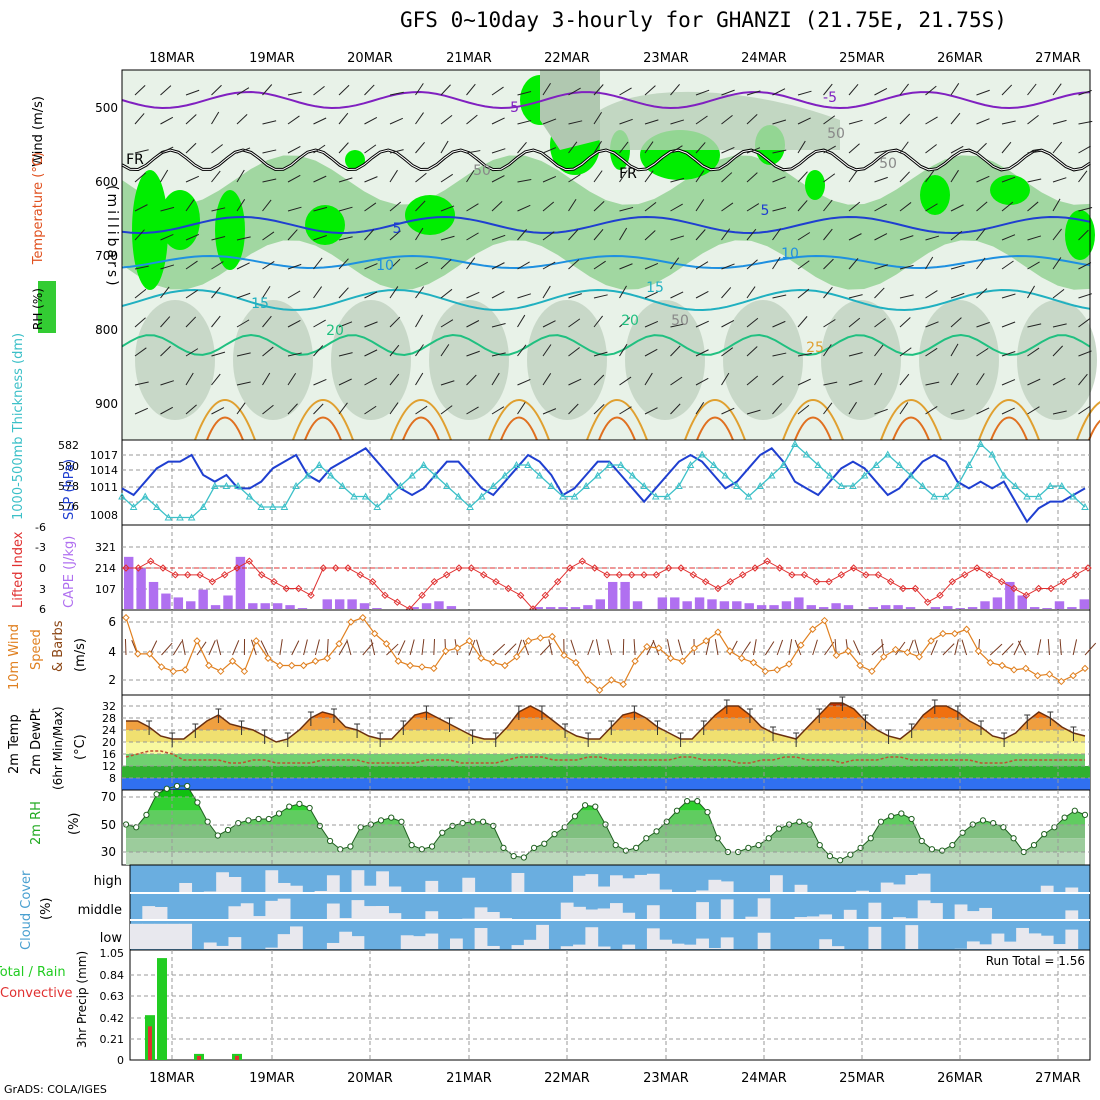 The height and width of the screenshot is (1100, 1100). What do you see at coordinates (105, 568) in the screenshot?
I see `cape-tick: 214` at bounding box center [105, 568].